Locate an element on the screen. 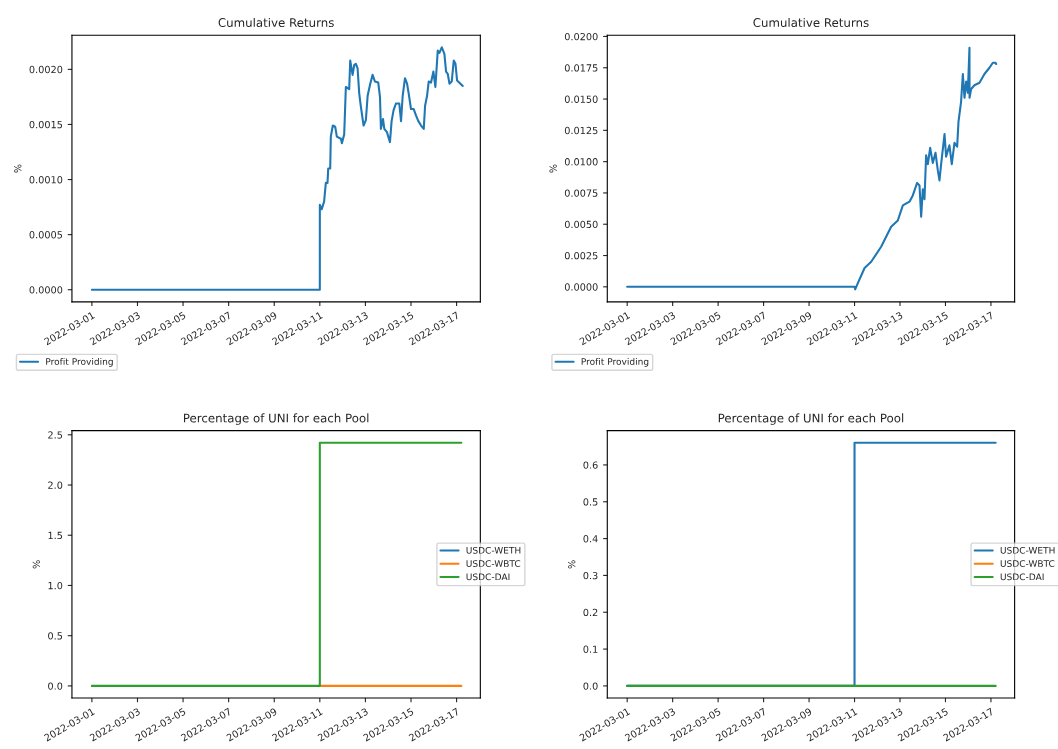 This screenshot has width=1058, height=749. y-tick-label: 2.5 is located at coordinates (55, 435).